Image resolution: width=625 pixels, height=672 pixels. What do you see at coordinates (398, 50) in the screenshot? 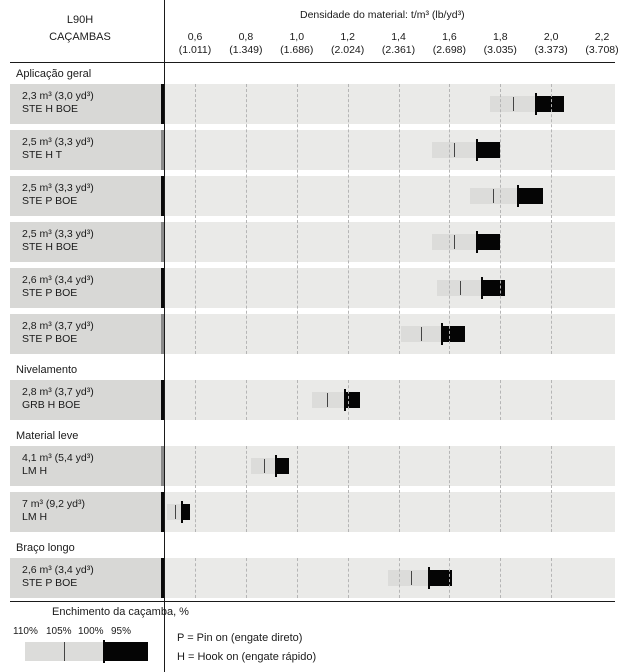
I see `x-tick-imperial: (2.361)` at bounding box center [398, 50].